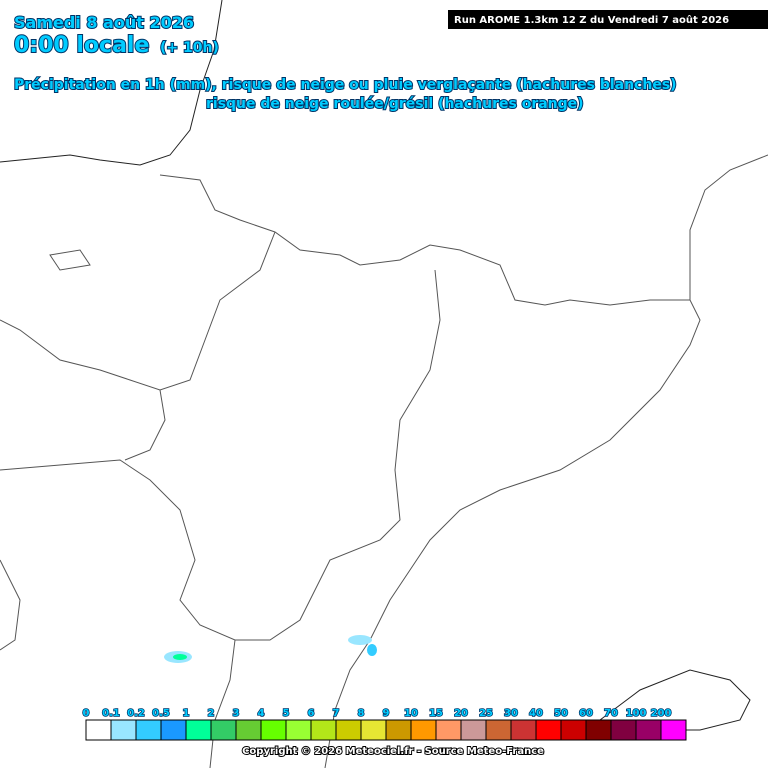  I want to click on legend-label: 40, so click(536, 713).